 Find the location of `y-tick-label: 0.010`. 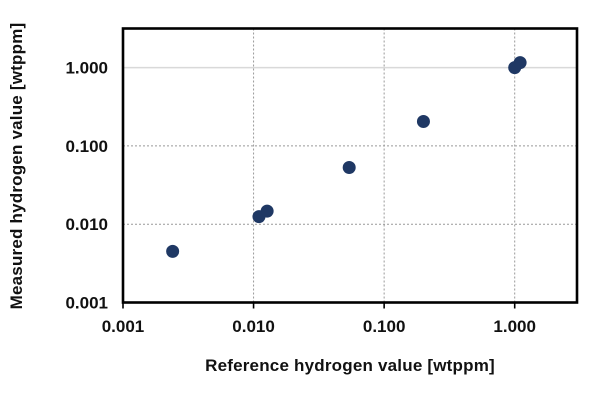

y-tick-label: 0.010 is located at coordinates (86, 224).